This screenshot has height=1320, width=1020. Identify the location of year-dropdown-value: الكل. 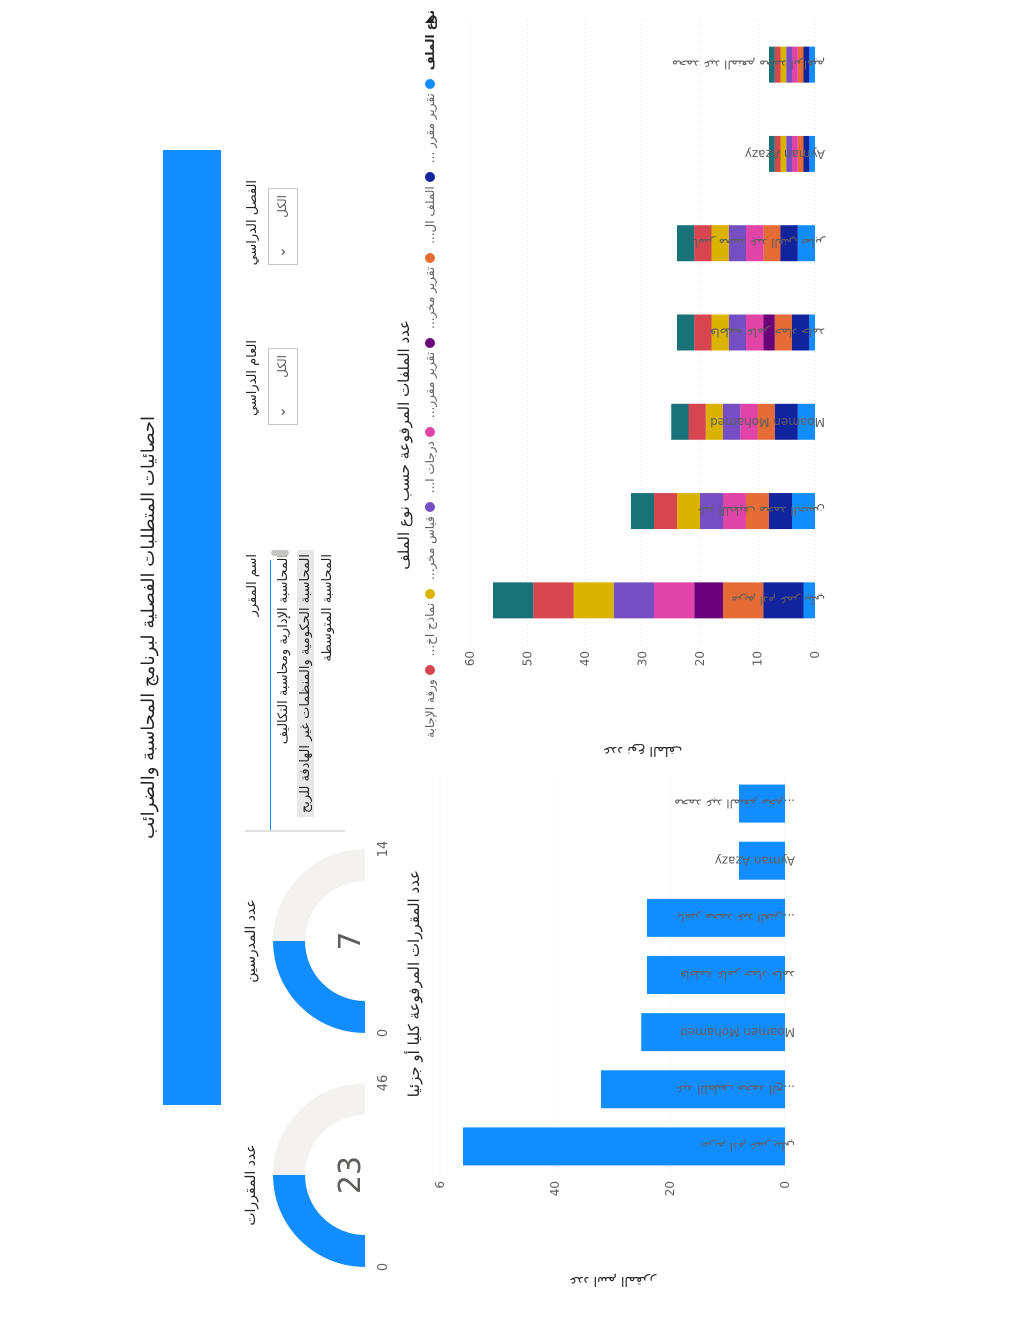
(282, 366).